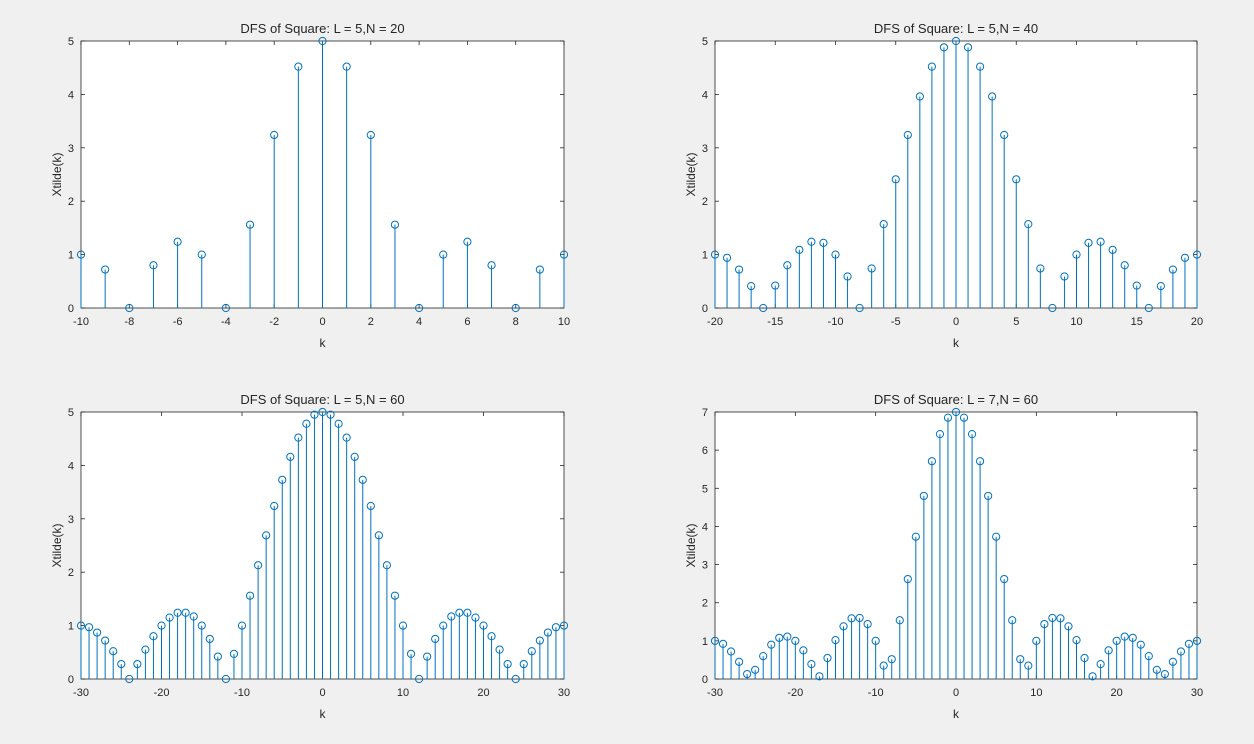 Image resolution: width=1254 pixels, height=744 pixels. Describe the element at coordinates (322, 399) in the screenshot. I see `chart-title: DFS of Square: L = 5,N = 60` at that location.